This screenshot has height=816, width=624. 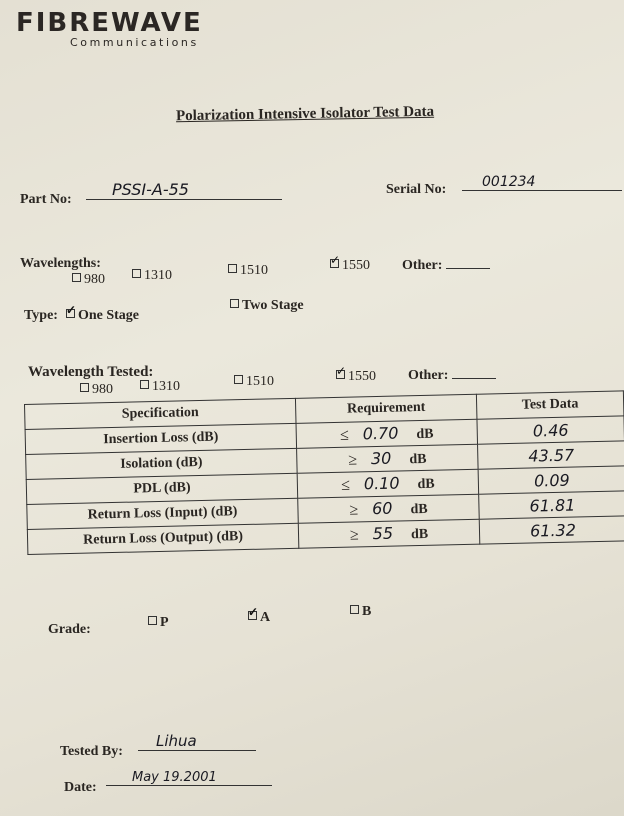 I want to click on grade-p: P, so click(x=158, y=623).